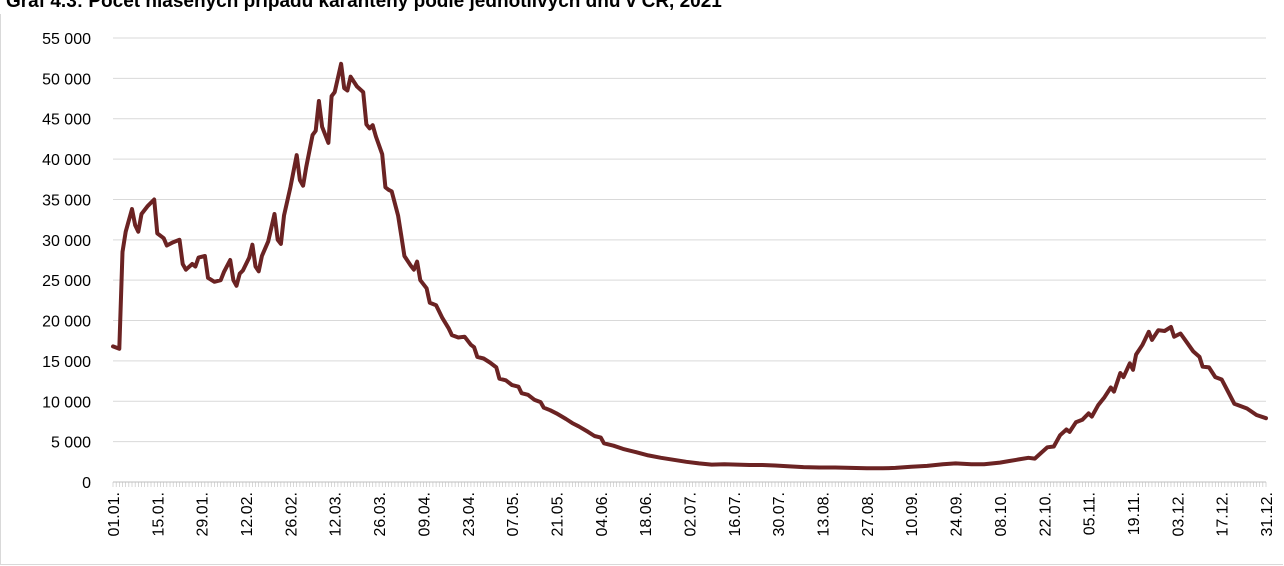  Describe the element at coordinates (646, 514) in the screenshot. I see `x-tick: 18.06.` at that location.